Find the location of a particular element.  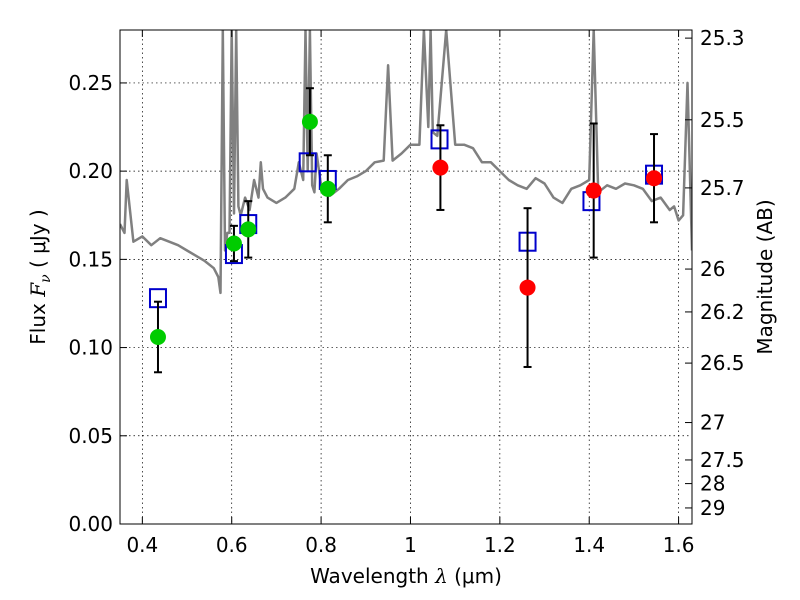

x-tick-label: 0.8 is located at coordinates (321, 545).